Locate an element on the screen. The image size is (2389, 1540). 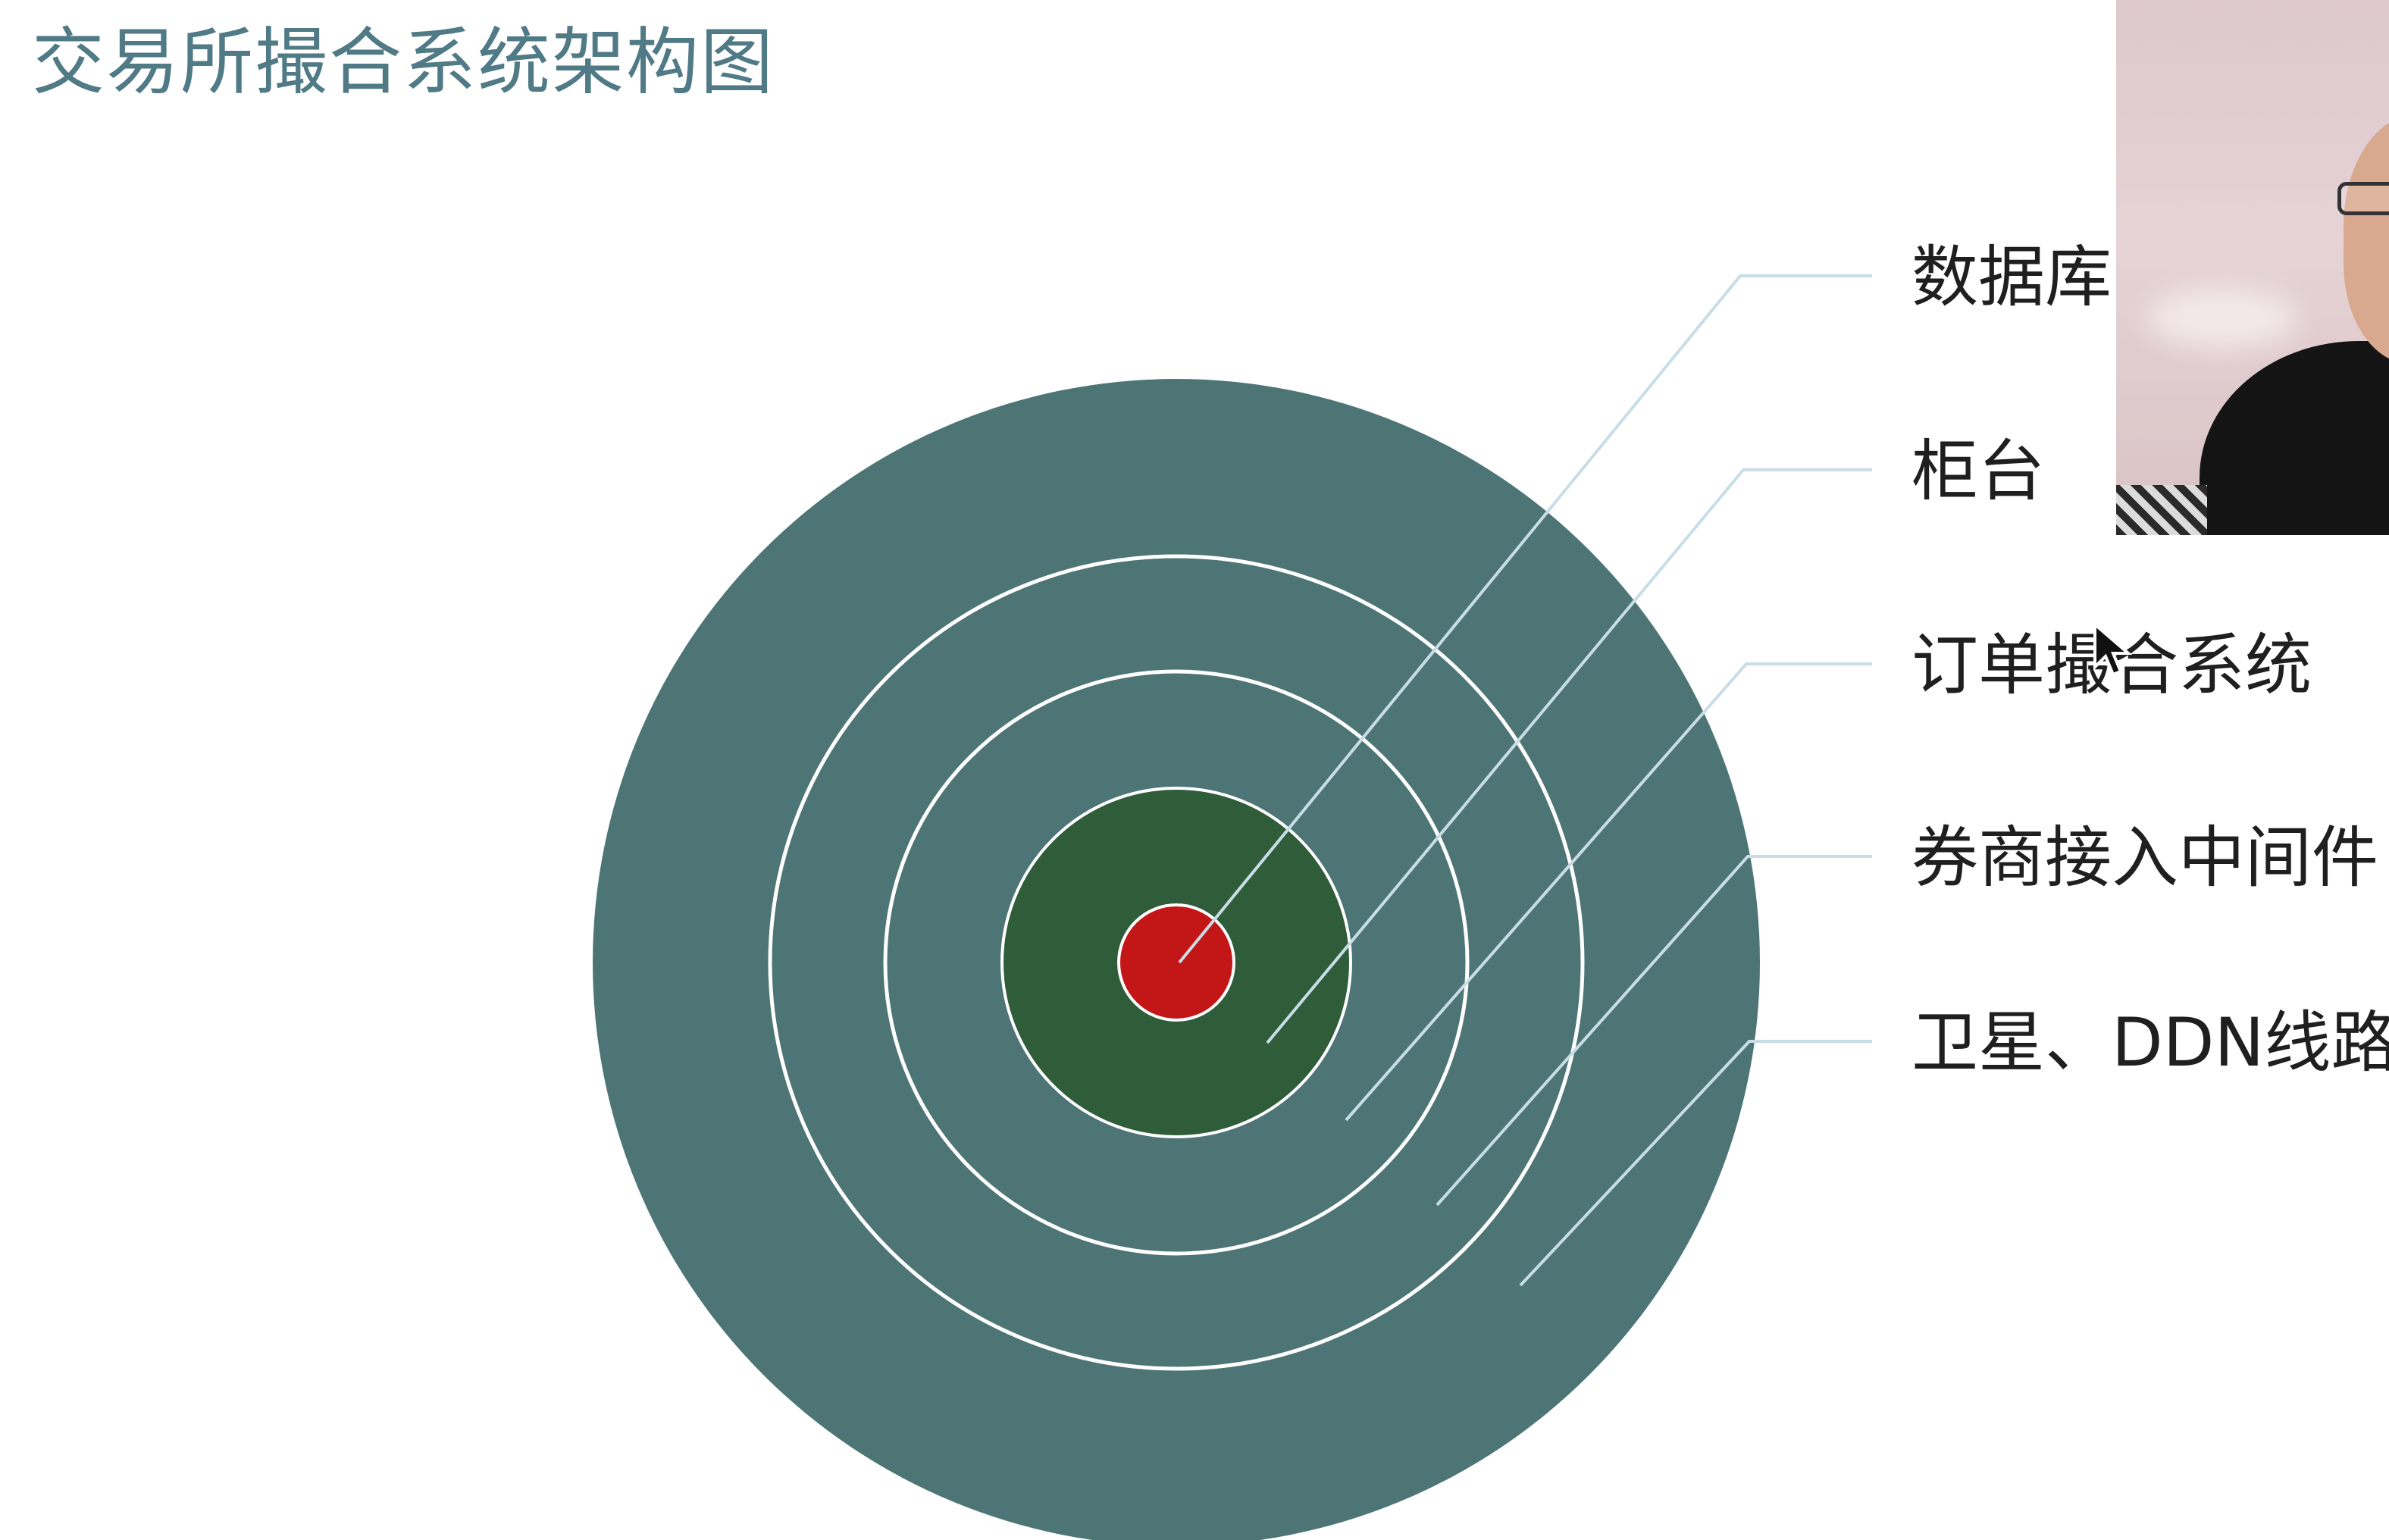
mouse-cursor-icon is located at coordinates (2113, 649).